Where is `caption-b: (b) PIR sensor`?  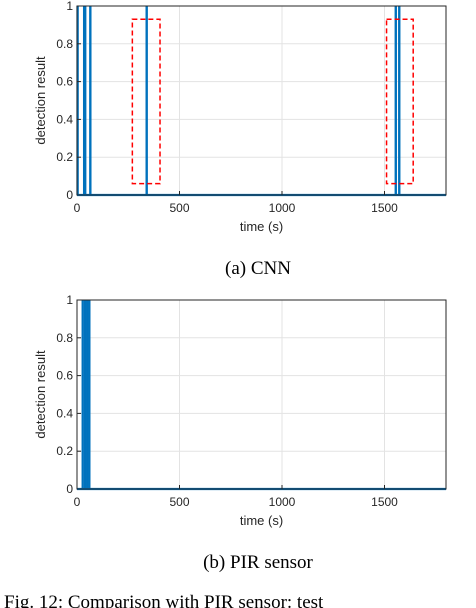
caption-b: (b) PIR sensor is located at coordinates (258, 562).